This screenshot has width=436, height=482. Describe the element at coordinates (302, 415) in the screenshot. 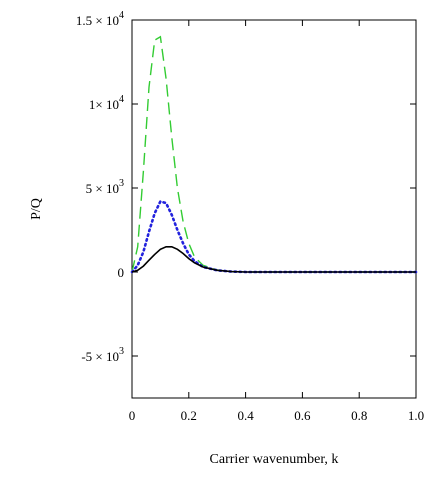

I see `x-tick-label: 0.6` at that location.